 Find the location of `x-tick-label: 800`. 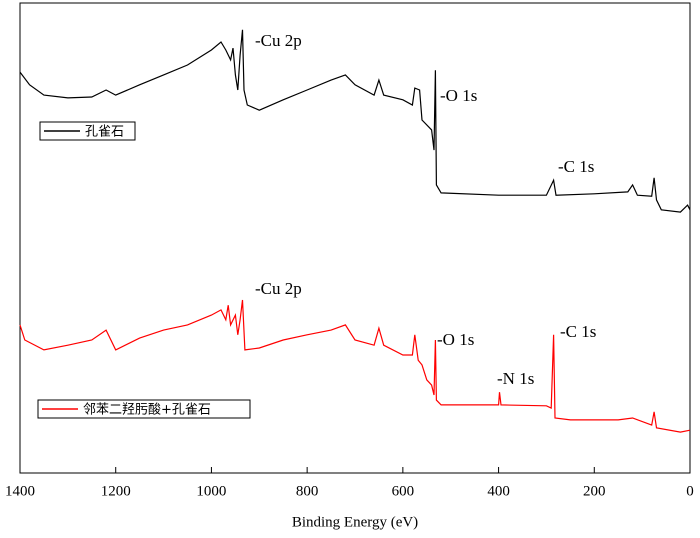

x-tick-label: 800 is located at coordinates (307, 491).